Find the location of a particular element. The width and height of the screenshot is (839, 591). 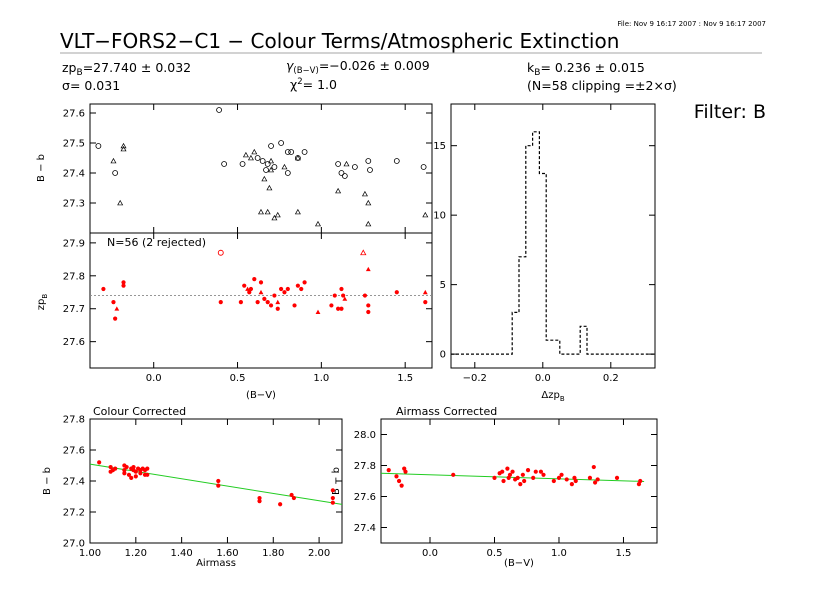

colour-corrected-x-axis-label: Airmass is located at coordinates (216, 563).